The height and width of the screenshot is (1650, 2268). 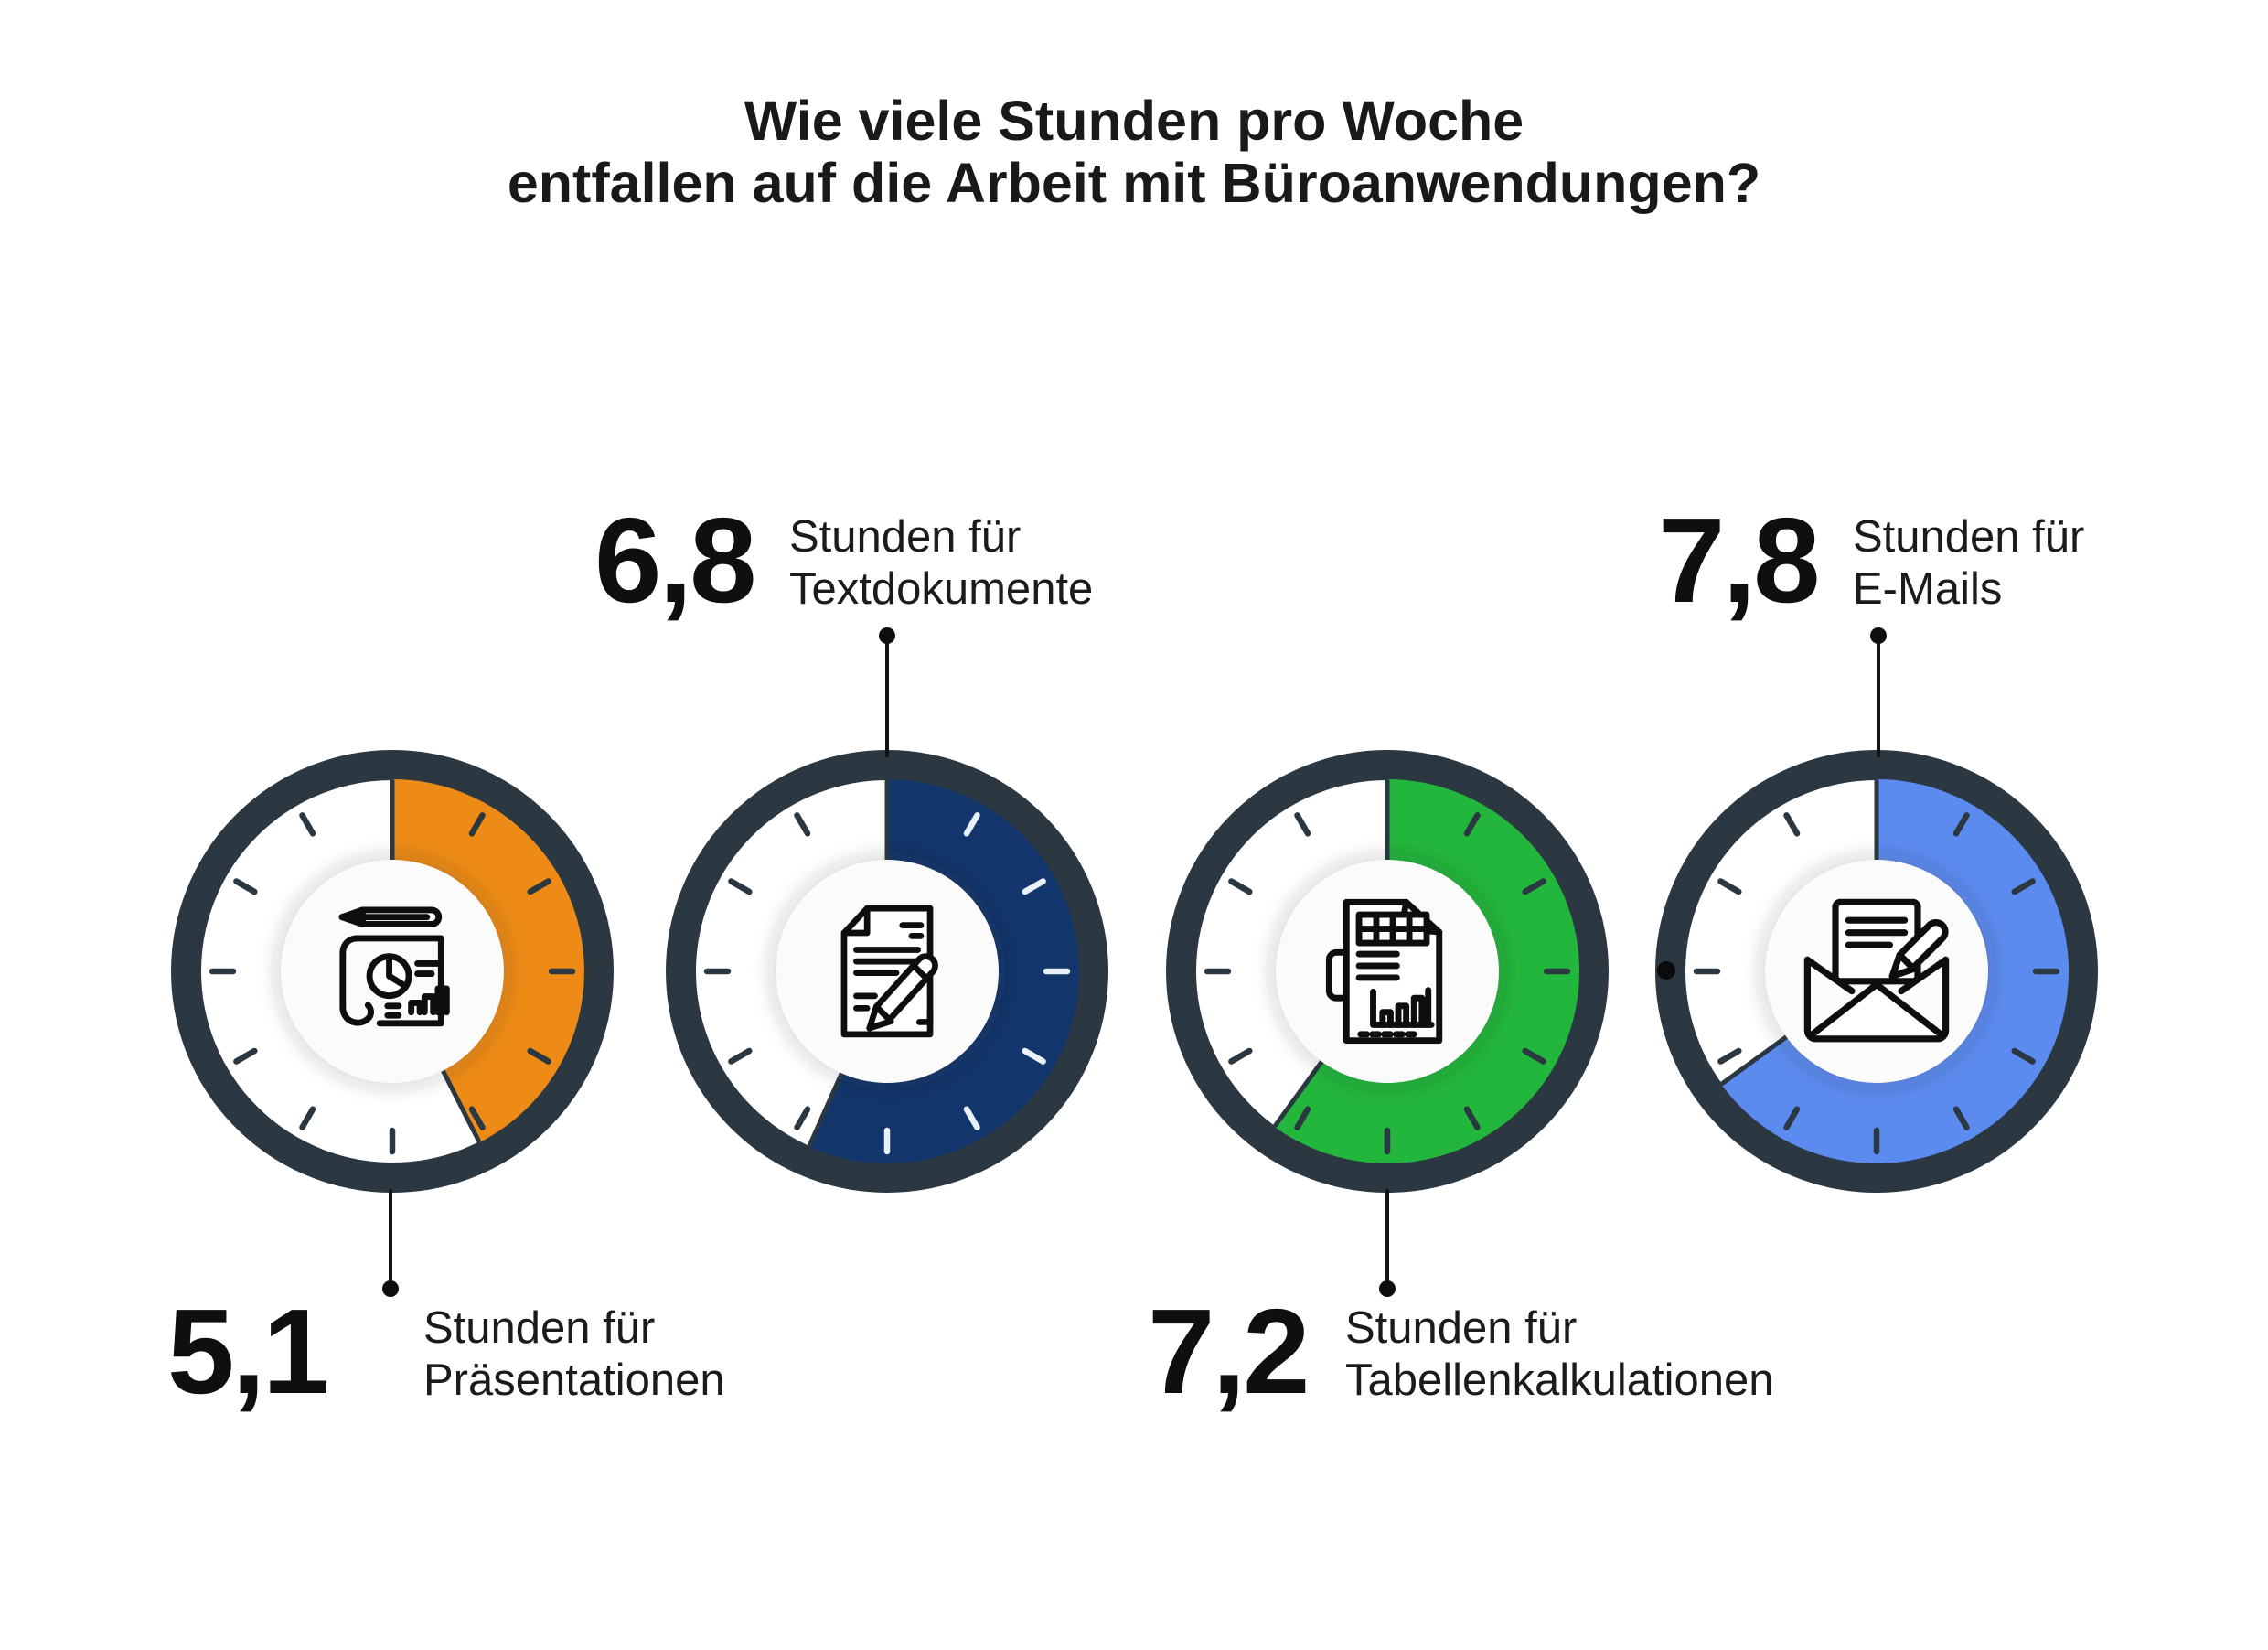 I want to click on document-icon, so click(x=889, y=971).